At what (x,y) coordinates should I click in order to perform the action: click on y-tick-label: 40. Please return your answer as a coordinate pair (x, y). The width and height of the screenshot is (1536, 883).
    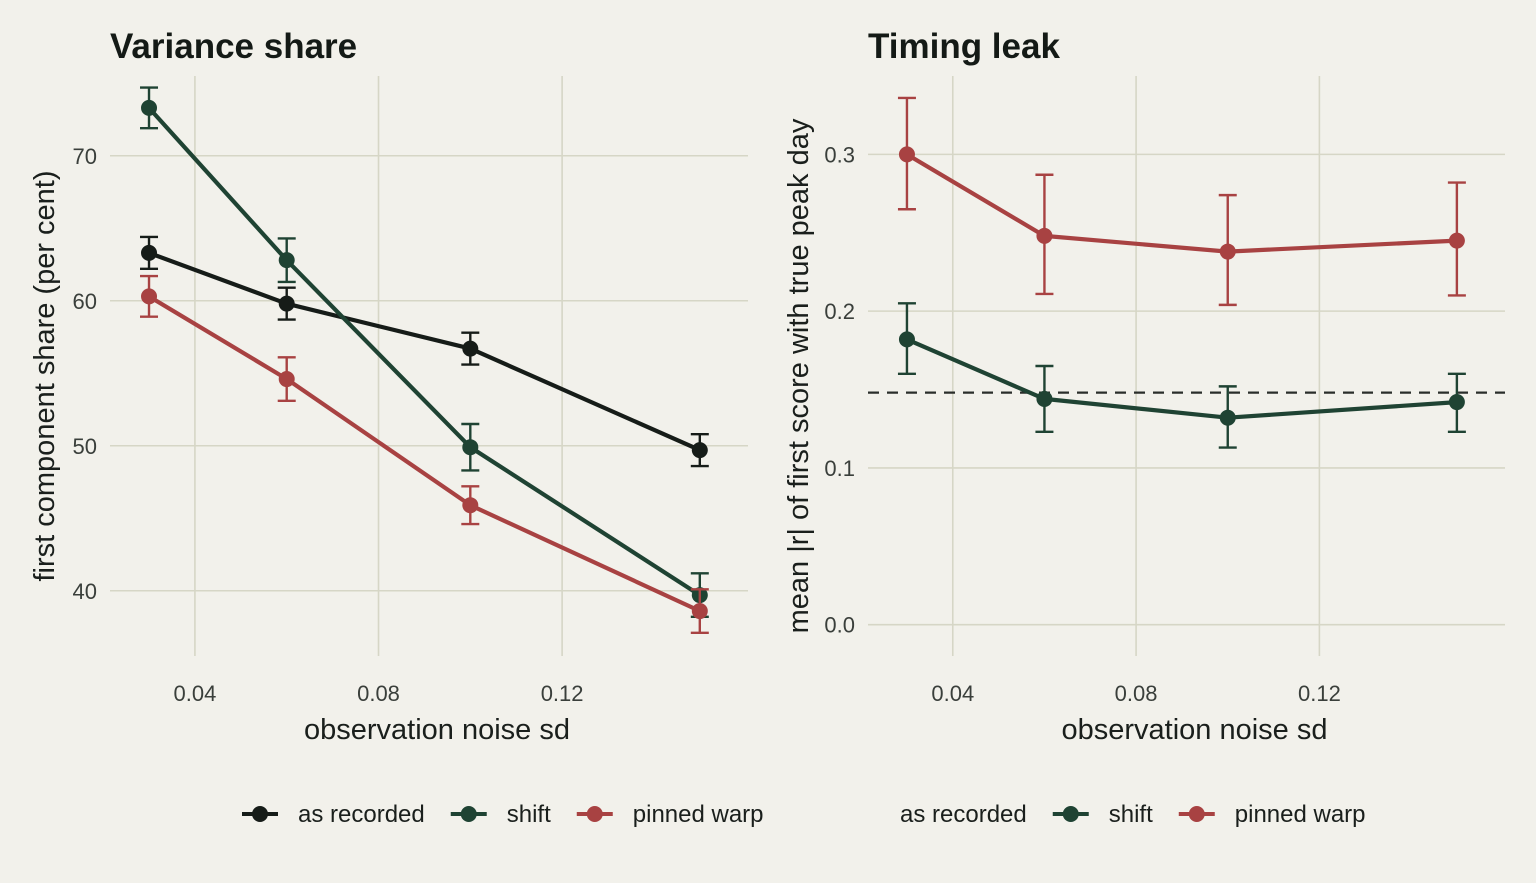
    Looking at the image, I should click on (85, 591).